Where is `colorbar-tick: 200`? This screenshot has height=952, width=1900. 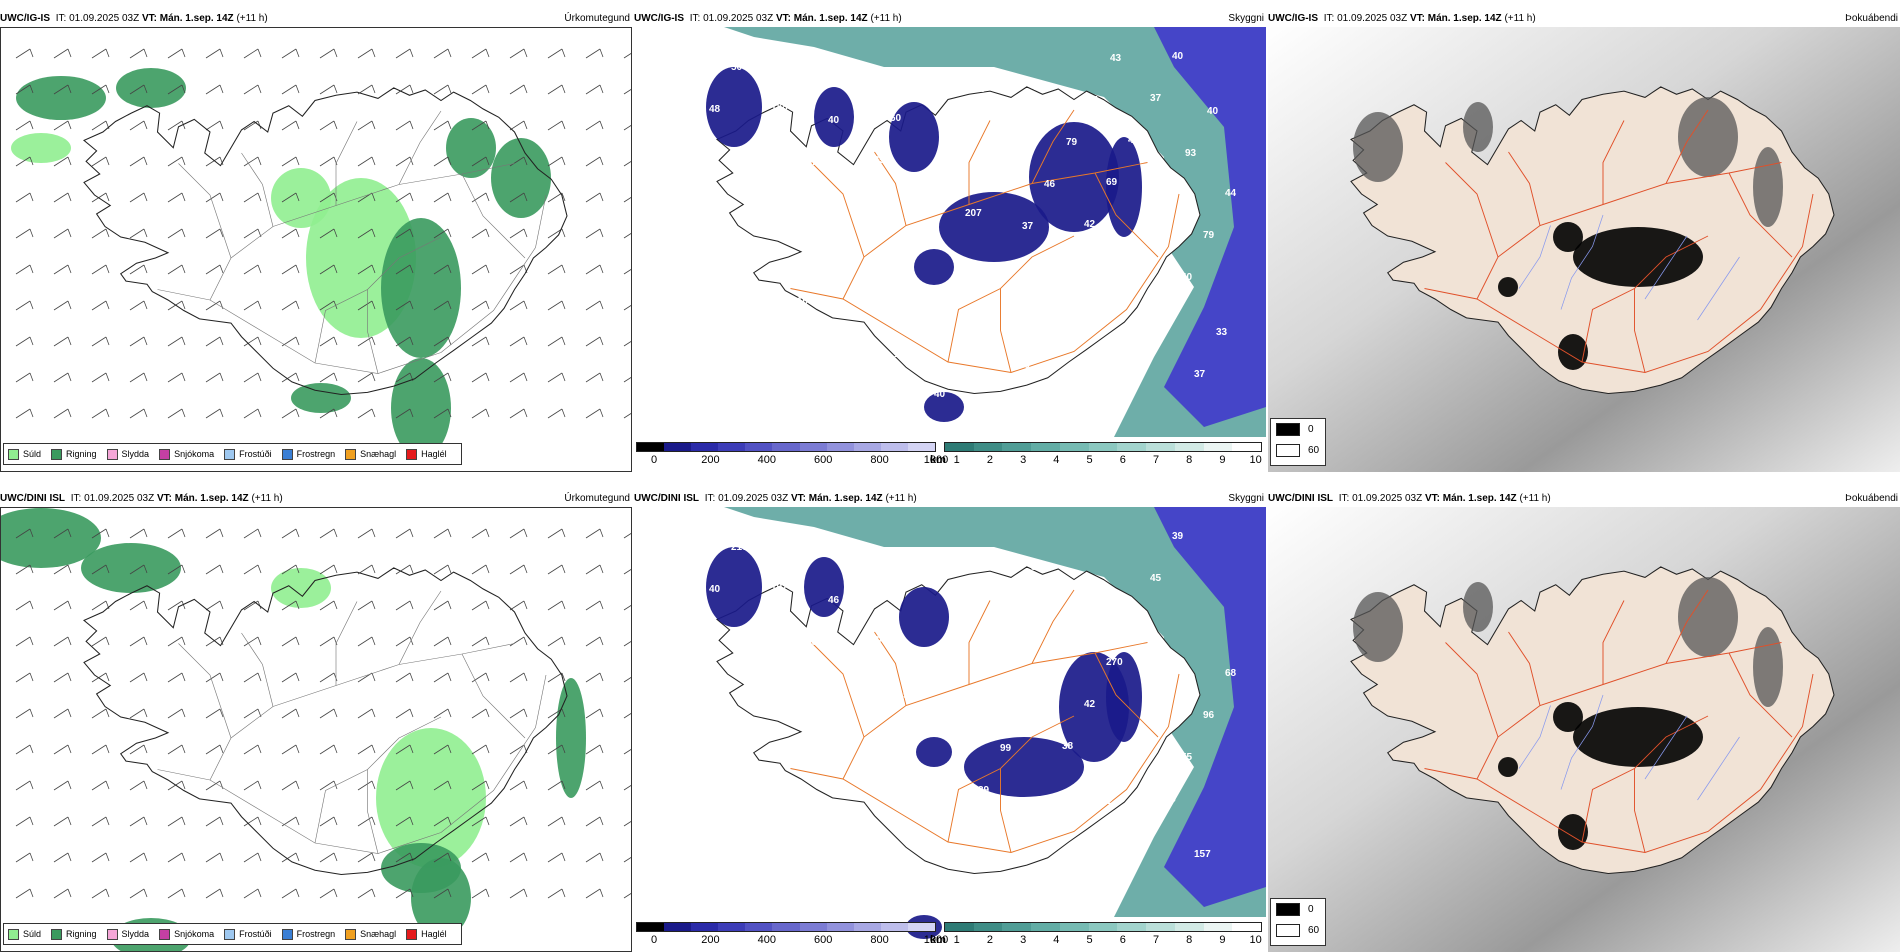
colorbar-tick: 200 is located at coordinates (710, 460).